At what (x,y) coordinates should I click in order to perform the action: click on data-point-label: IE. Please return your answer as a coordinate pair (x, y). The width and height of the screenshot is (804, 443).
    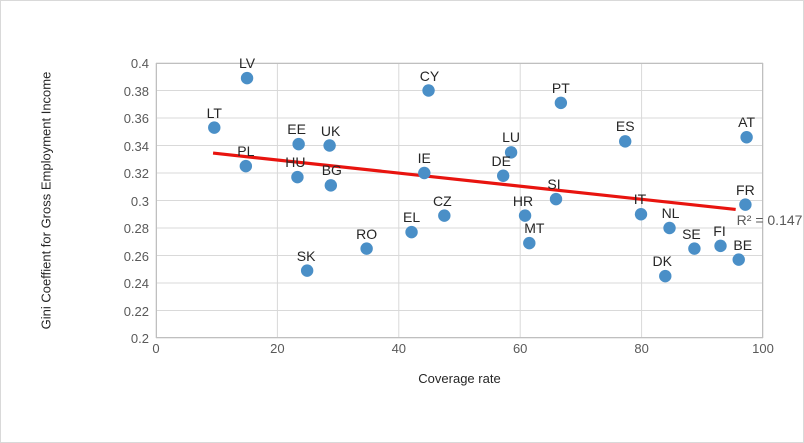
    Looking at the image, I should click on (424, 158).